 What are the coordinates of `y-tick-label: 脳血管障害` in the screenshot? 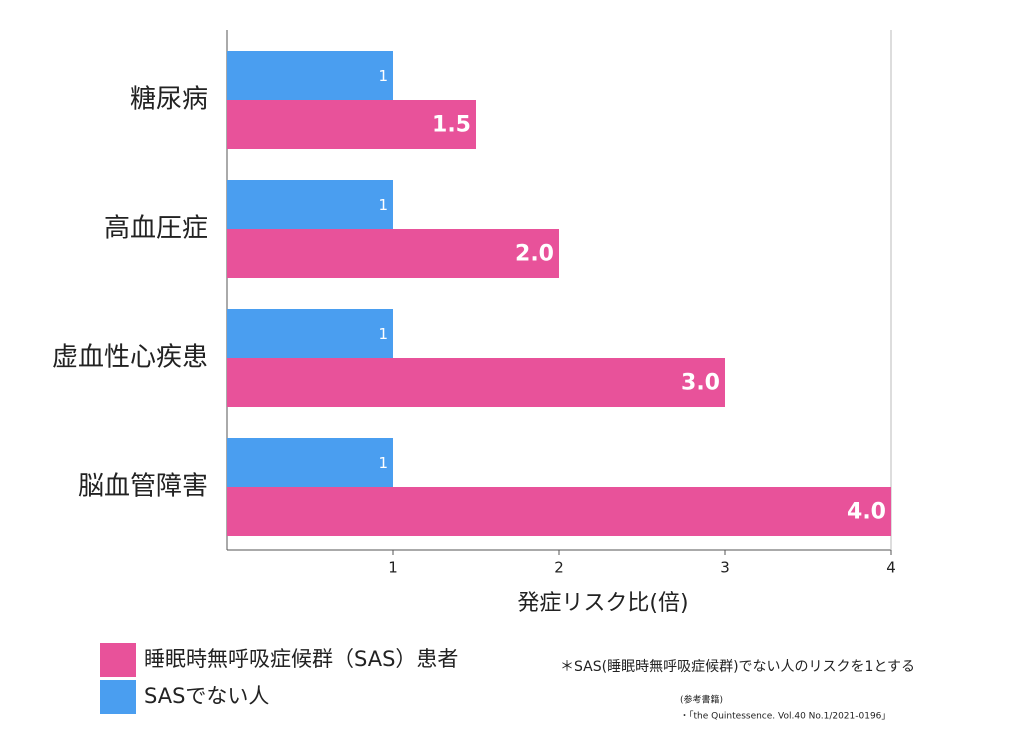 It's located at (143, 487).